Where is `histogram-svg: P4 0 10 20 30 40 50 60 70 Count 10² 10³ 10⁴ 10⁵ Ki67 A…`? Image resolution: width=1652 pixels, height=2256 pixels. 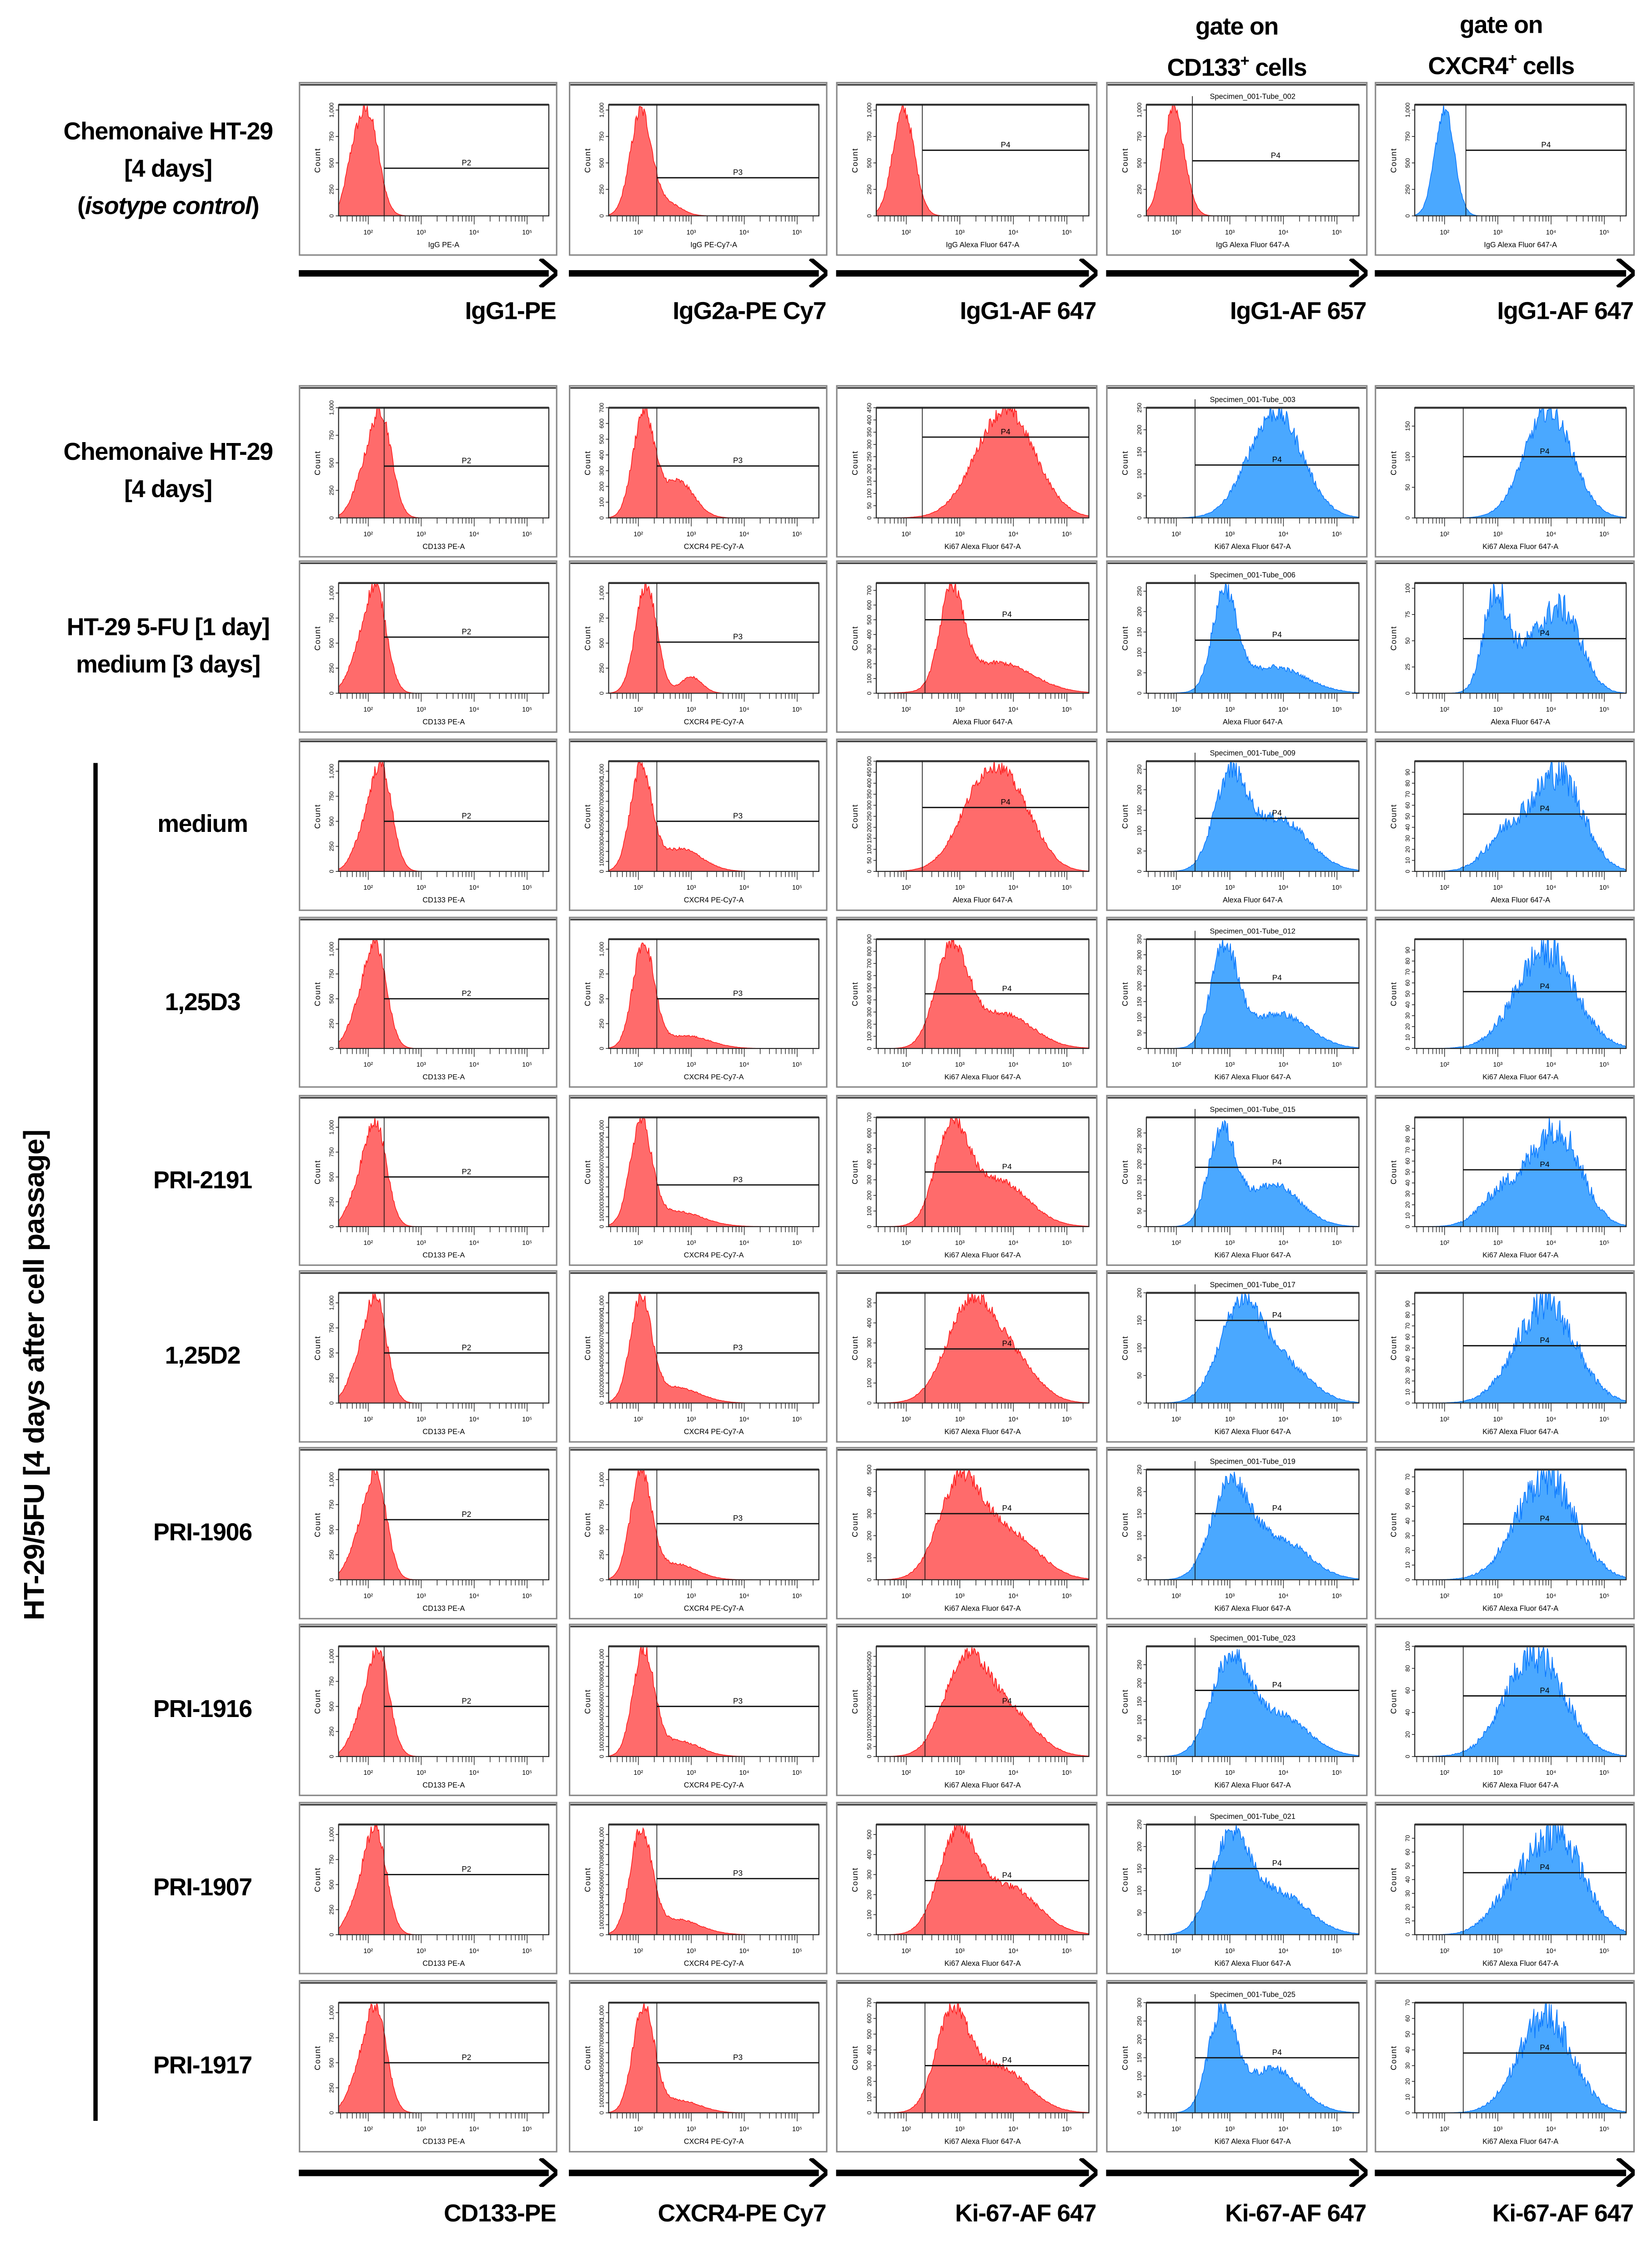 histogram-svg: P4 0 10 20 30 40 50 60 70 Count 10² 10³ 10⁴ 10⁵ Ki67 A… is located at coordinates (1504, 1531).